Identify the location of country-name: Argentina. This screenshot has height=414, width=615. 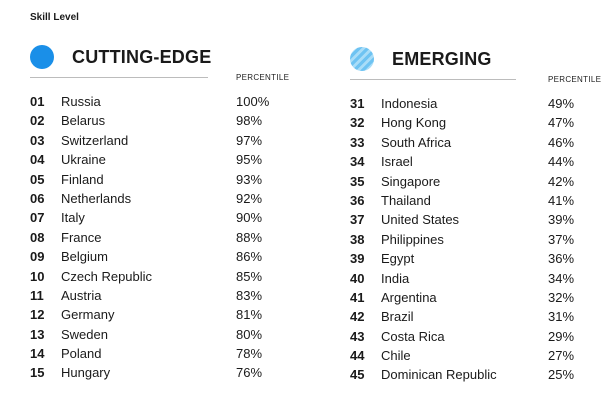
(409, 297).